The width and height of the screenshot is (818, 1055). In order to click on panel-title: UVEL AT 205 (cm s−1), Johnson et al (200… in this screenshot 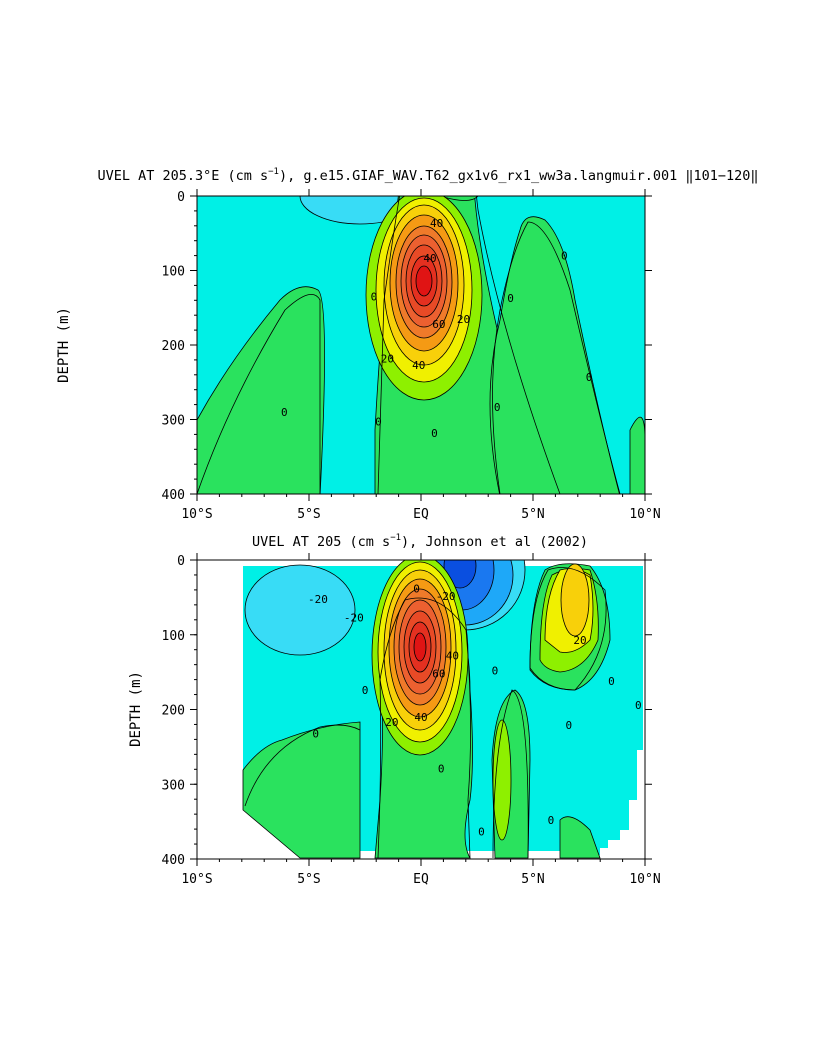, I will do `click(420, 541)`.